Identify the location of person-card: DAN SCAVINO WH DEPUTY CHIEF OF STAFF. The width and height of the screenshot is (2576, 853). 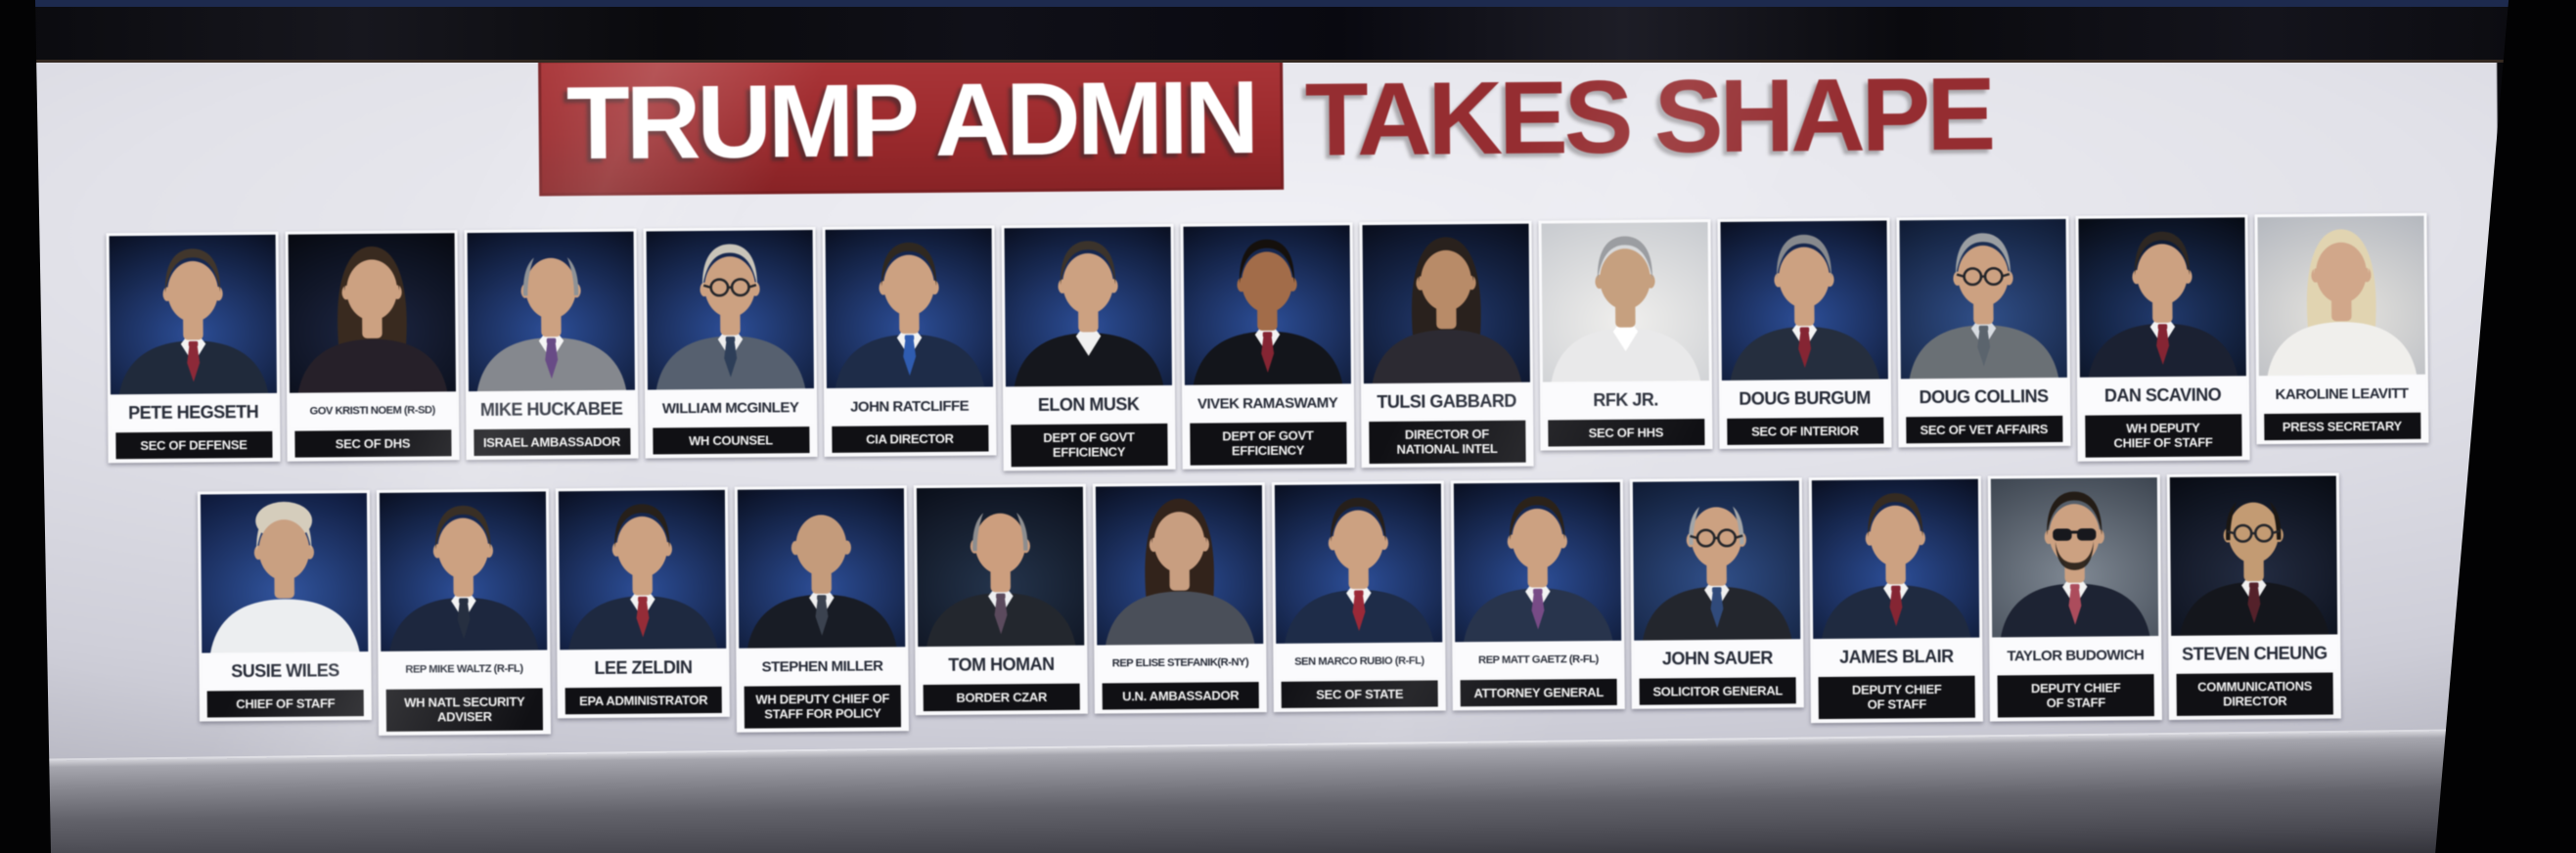
(2162, 338).